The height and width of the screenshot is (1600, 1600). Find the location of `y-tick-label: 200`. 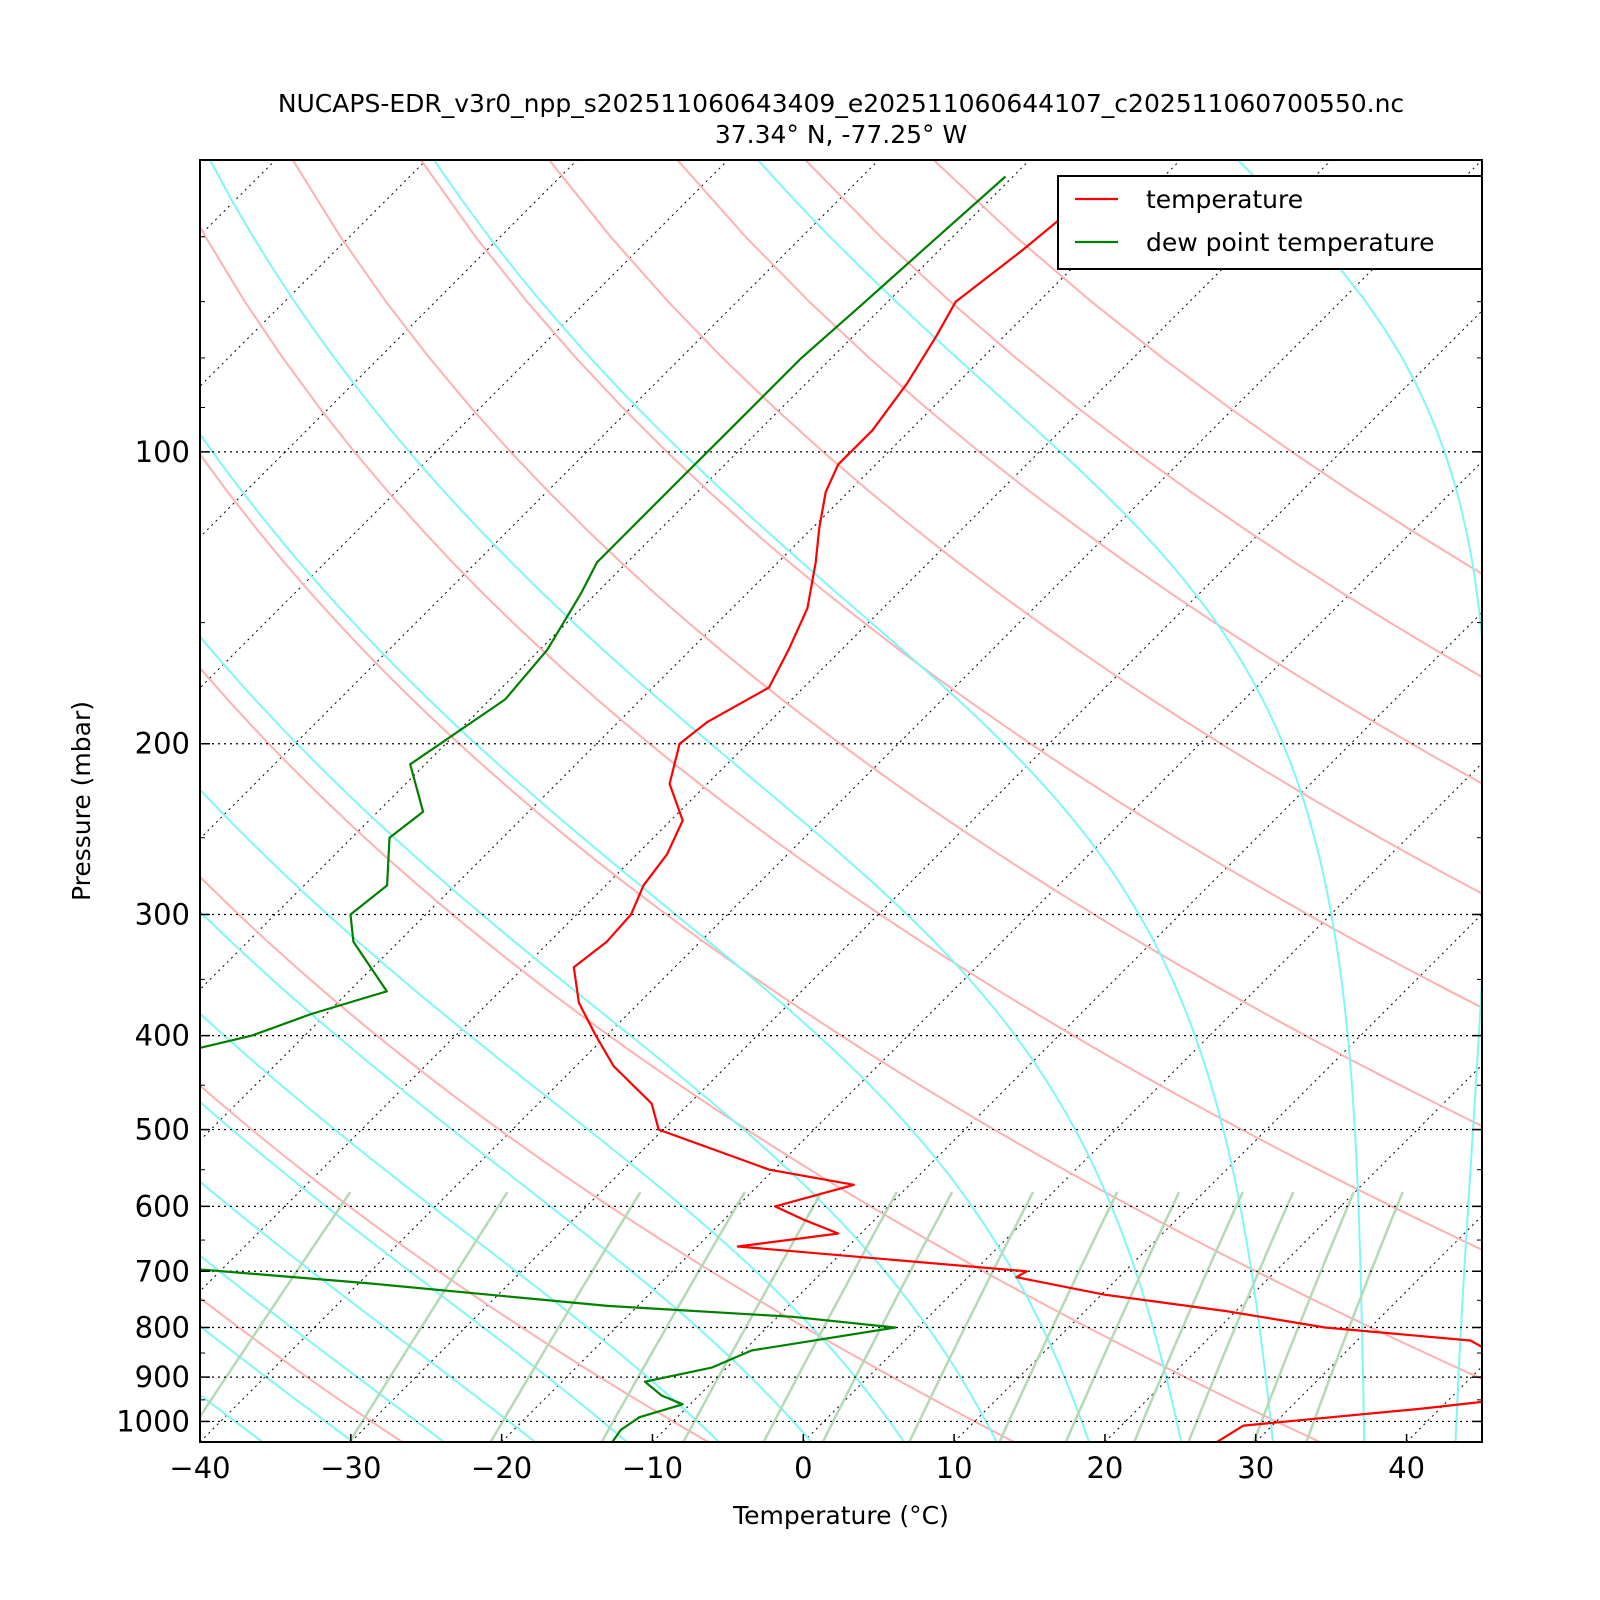

y-tick-label: 200 is located at coordinates (162, 744).